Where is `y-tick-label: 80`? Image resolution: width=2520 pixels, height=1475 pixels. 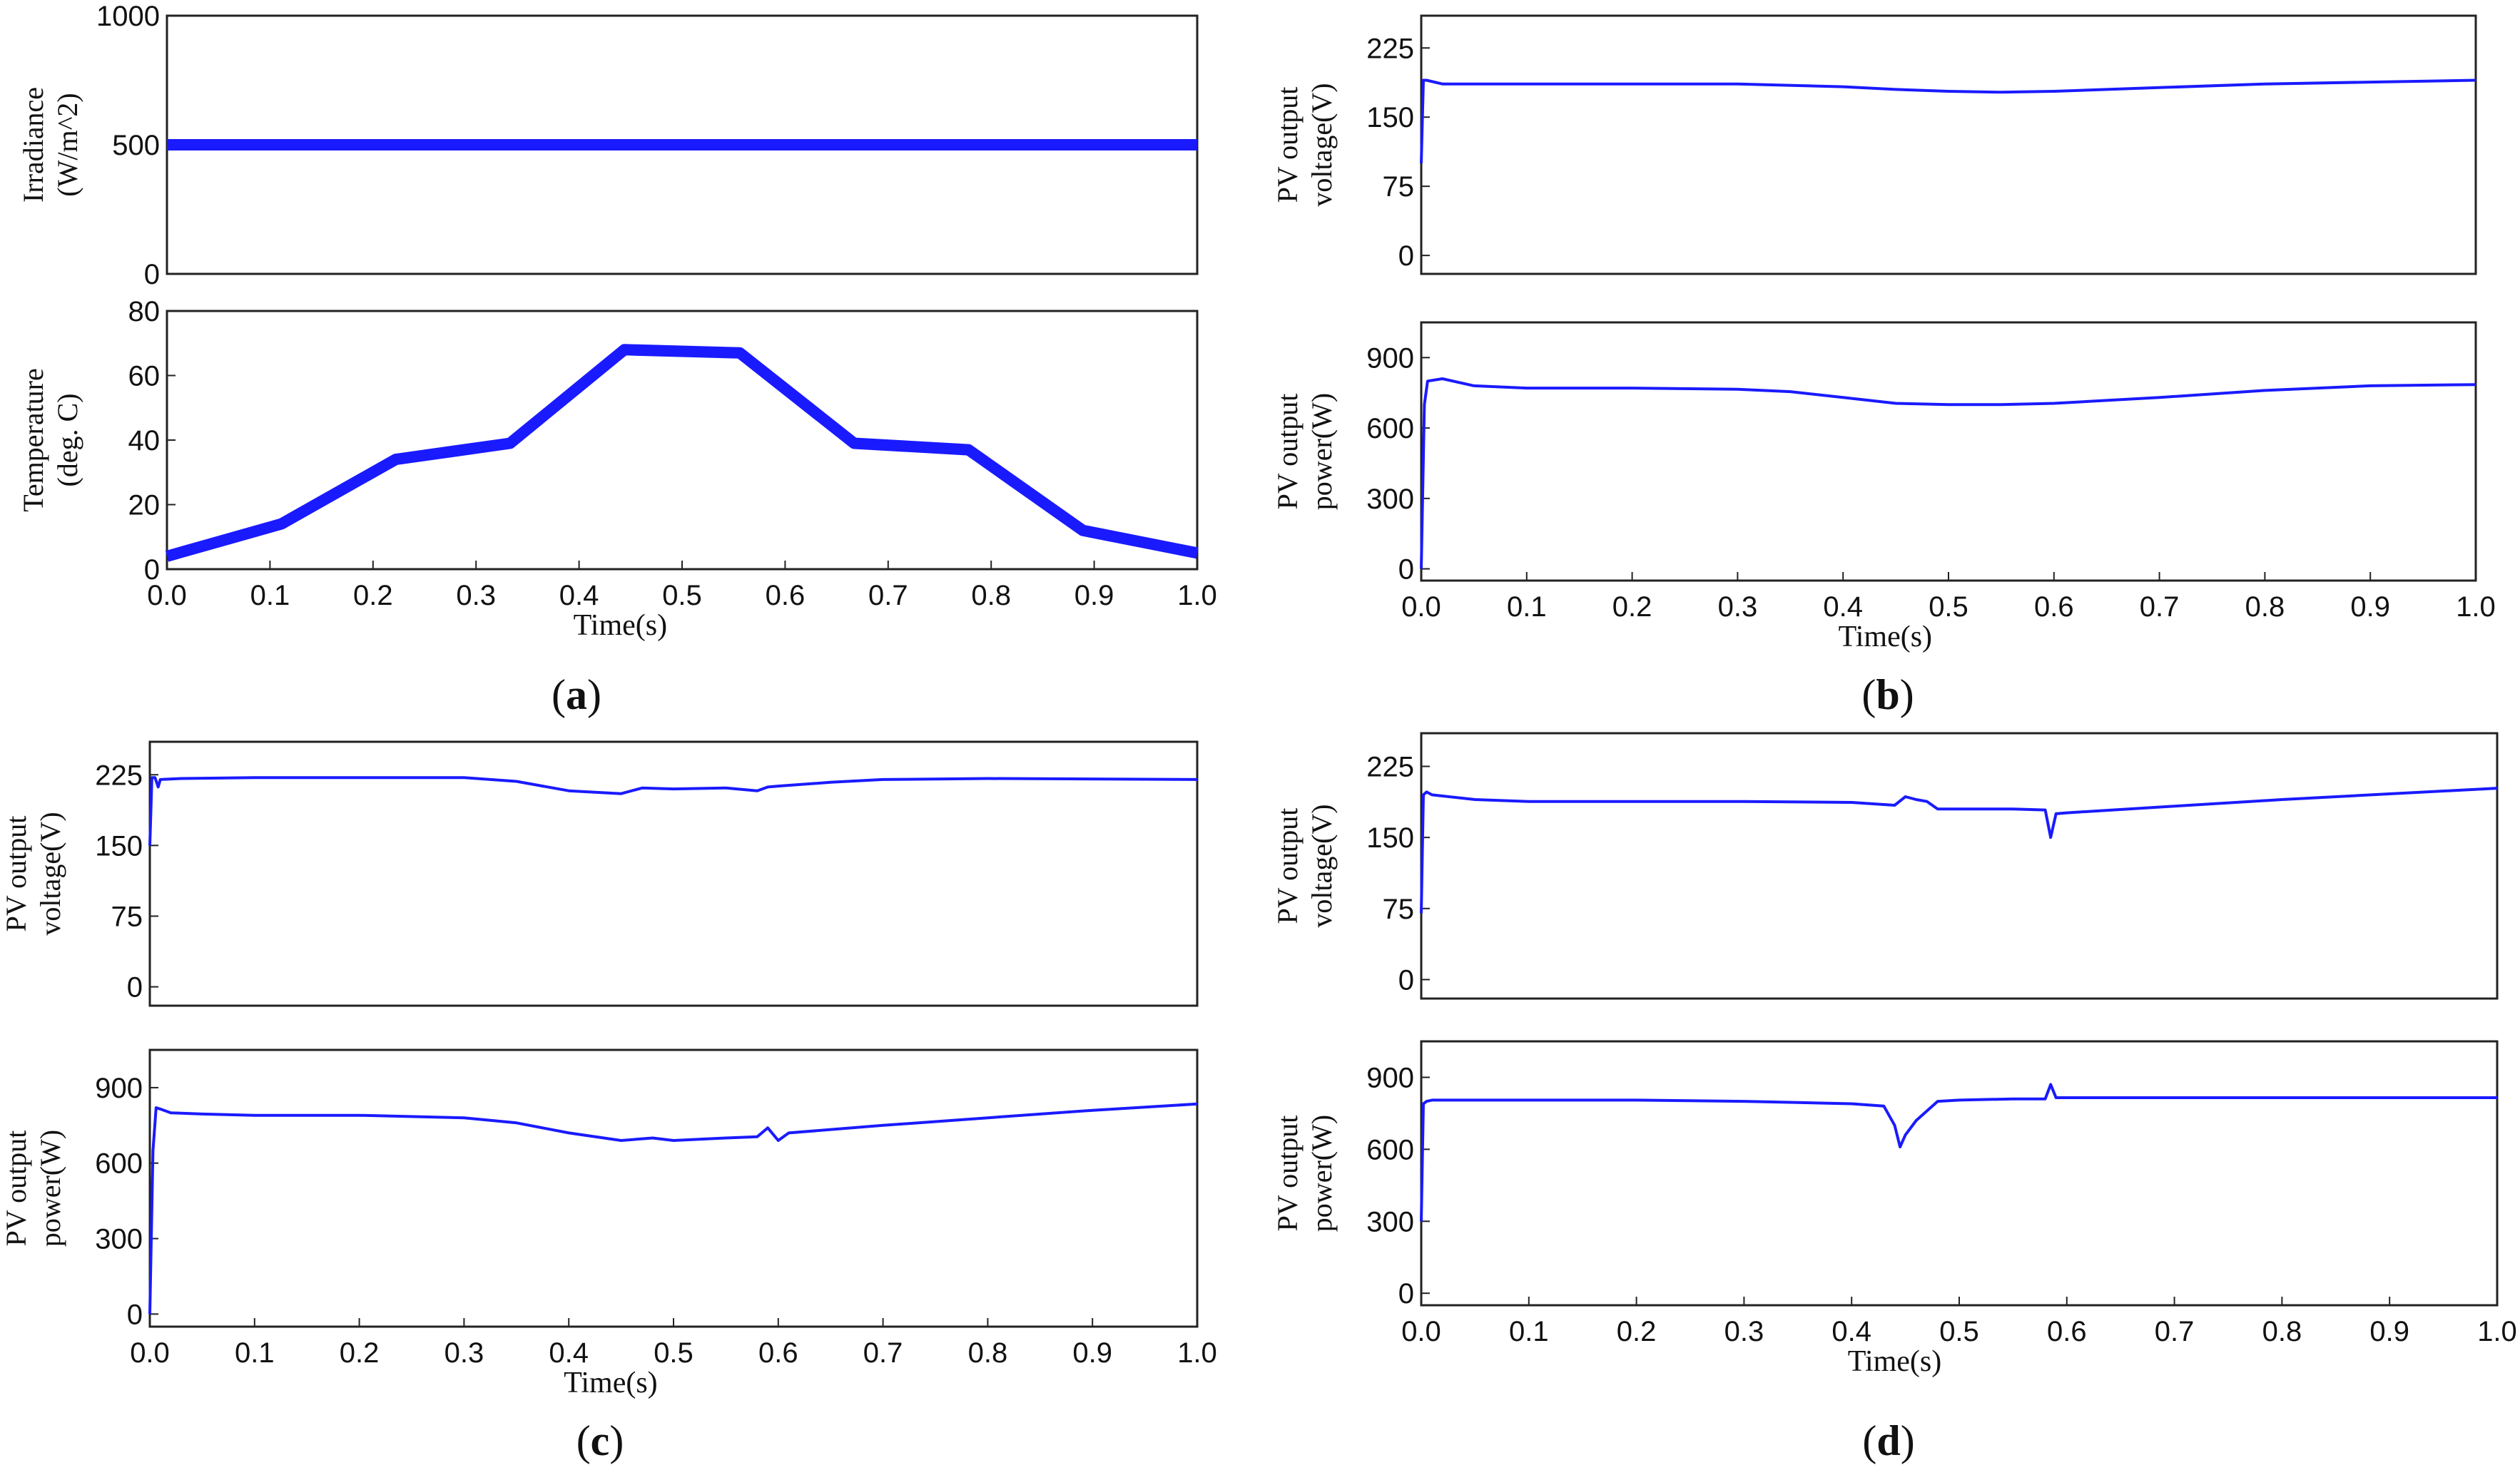
y-tick-label: 80 is located at coordinates (144, 311).